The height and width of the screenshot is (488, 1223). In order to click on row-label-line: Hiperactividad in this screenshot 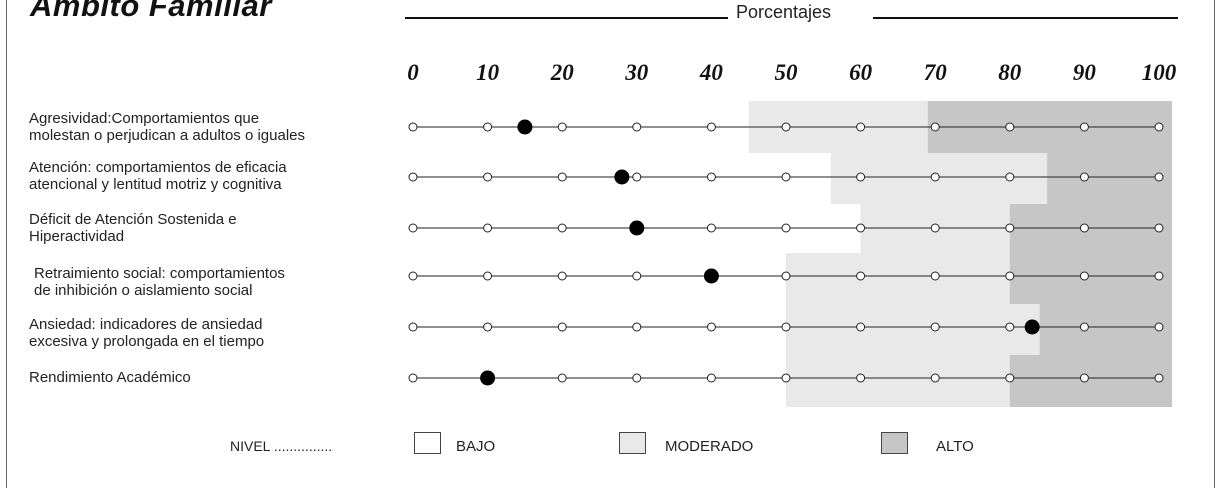, I will do `click(77, 236)`.